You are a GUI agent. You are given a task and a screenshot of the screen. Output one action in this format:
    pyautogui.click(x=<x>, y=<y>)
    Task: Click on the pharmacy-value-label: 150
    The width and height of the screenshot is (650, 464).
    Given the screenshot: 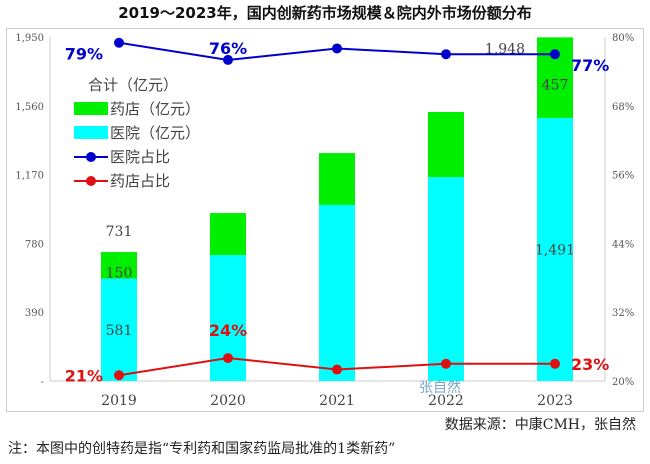 What is the action you would take?
    pyautogui.click(x=119, y=273)
    